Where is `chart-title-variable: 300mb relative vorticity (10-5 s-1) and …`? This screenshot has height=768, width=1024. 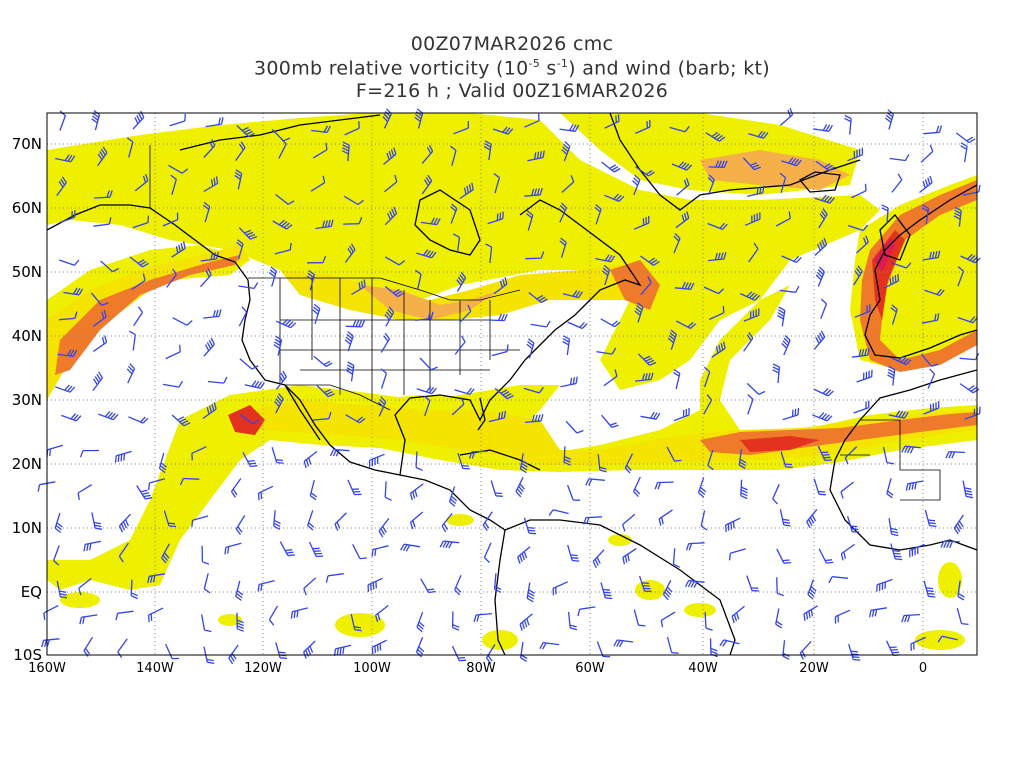 chart-title-variable: 300mb relative vorticity (10-5 s-1) and … is located at coordinates (512, 68).